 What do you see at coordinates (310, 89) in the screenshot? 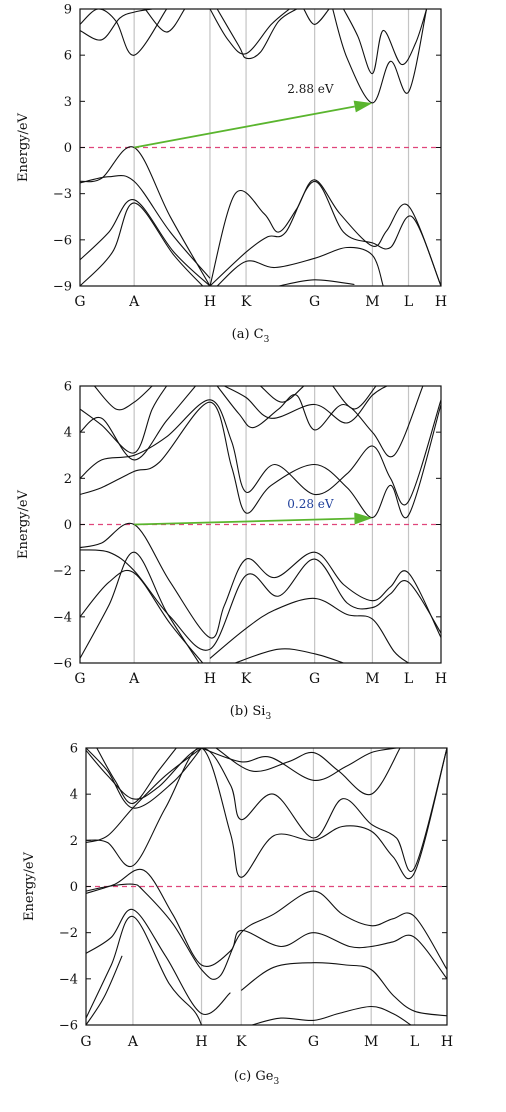
I see `band-gap-label: 2.88 eV` at bounding box center [310, 89].